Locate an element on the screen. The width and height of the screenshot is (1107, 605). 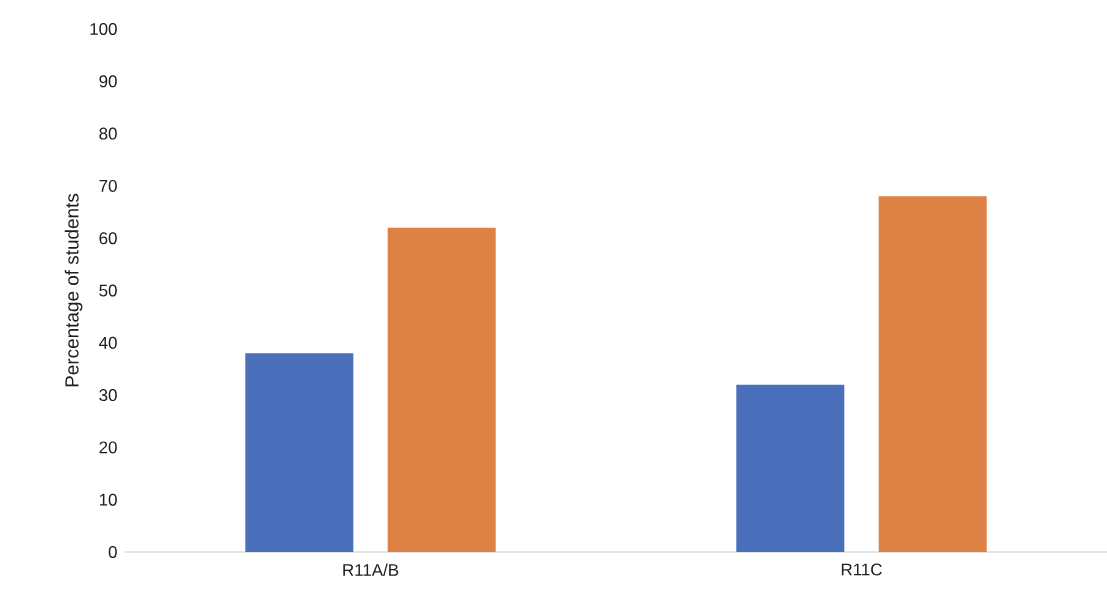
y-tick-label: 20 is located at coordinates (108, 447).